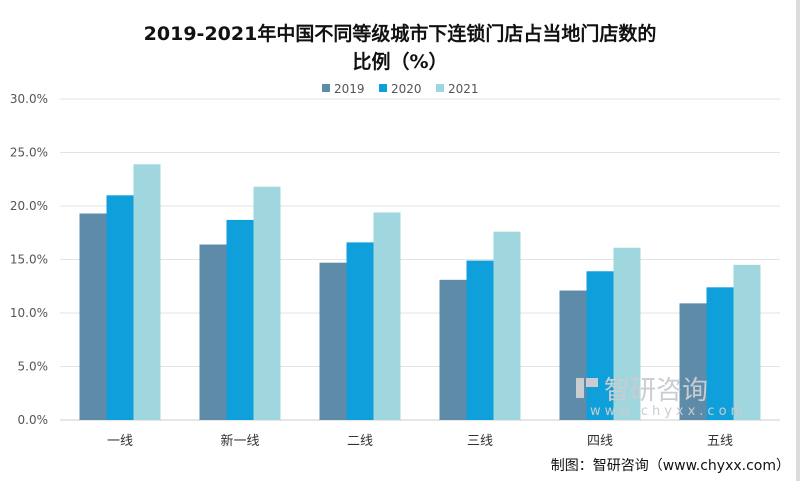  I want to click on y-tick-label: 0.0%, so click(33, 420).